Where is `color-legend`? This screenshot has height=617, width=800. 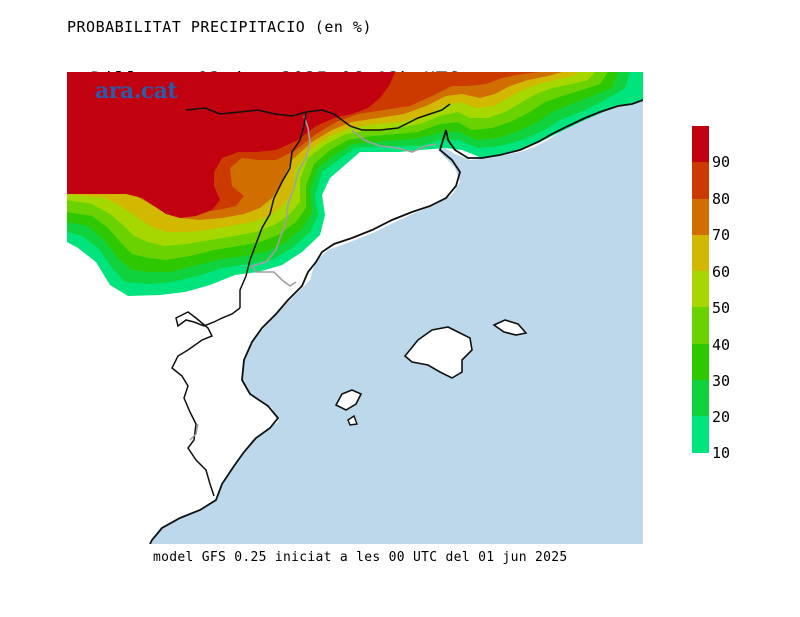
color-legend is located at coordinates (700, 289).